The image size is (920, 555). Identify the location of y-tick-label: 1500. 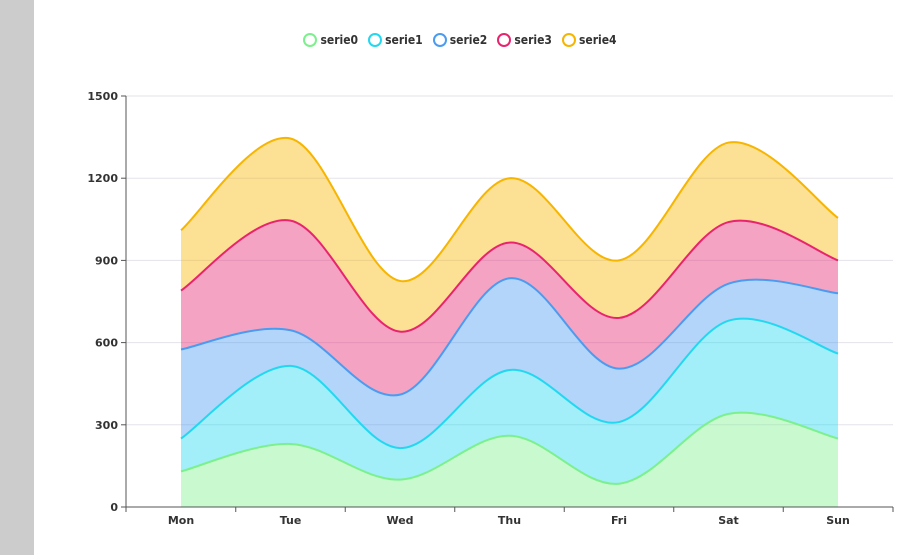
(102, 96).